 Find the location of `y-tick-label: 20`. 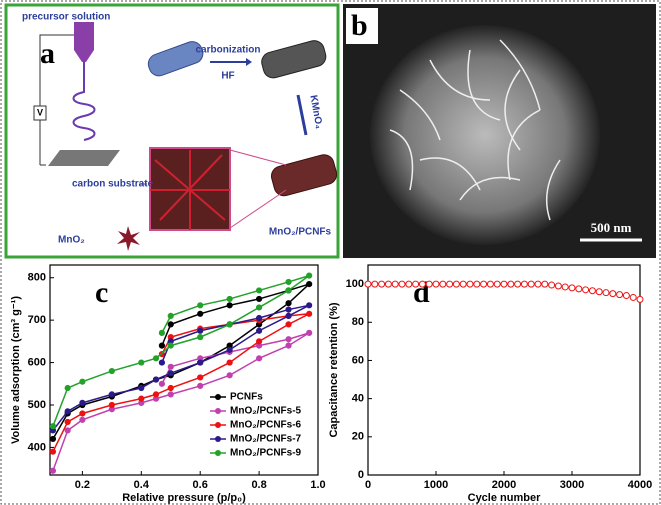

y-tick-label: 20 is located at coordinates (358, 437).